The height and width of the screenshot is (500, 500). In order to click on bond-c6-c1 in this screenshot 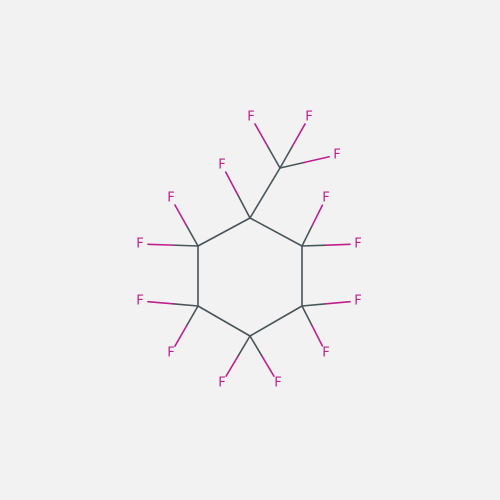, I will do `click(224, 232)`.